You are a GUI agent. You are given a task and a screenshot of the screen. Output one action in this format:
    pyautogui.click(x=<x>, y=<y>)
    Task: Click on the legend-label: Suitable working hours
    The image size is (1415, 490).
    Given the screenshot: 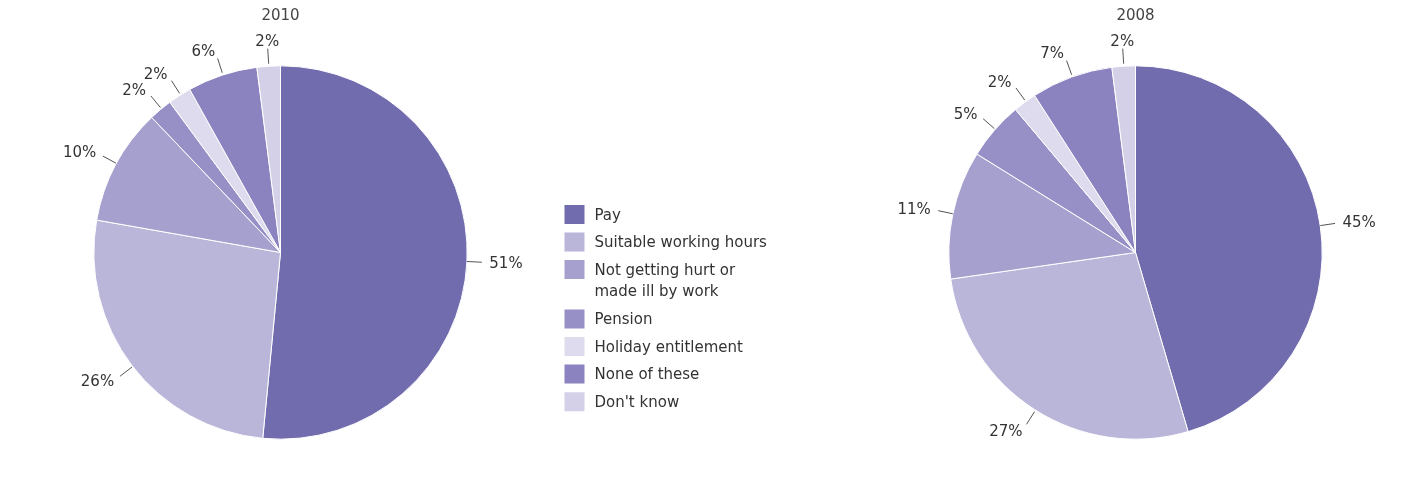 What is the action you would take?
    pyautogui.click(x=681, y=242)
    